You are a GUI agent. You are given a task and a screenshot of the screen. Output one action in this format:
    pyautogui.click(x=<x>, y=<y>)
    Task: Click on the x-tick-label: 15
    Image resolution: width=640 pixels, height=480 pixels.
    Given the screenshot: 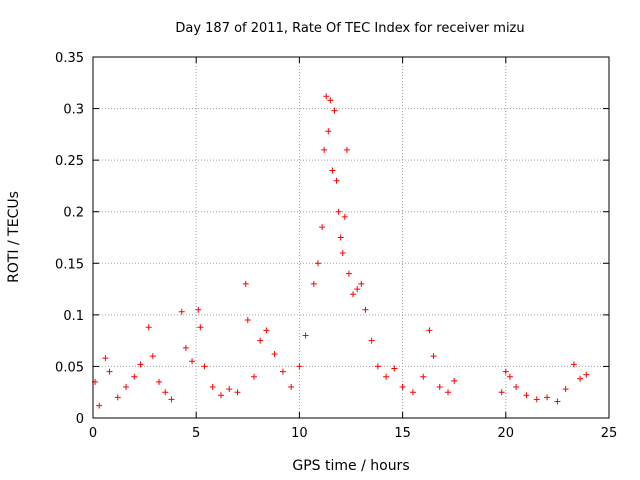 What is the action you would take?
    pyautogui.click(x=402, y=433)
    